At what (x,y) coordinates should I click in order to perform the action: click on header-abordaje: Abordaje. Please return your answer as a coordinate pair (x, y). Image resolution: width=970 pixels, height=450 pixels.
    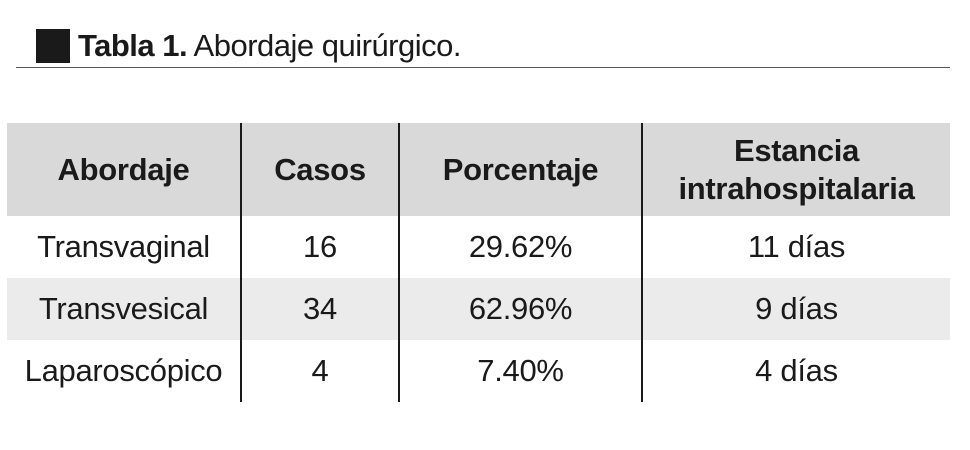
    Looking at the image, I should click on (124, 169).